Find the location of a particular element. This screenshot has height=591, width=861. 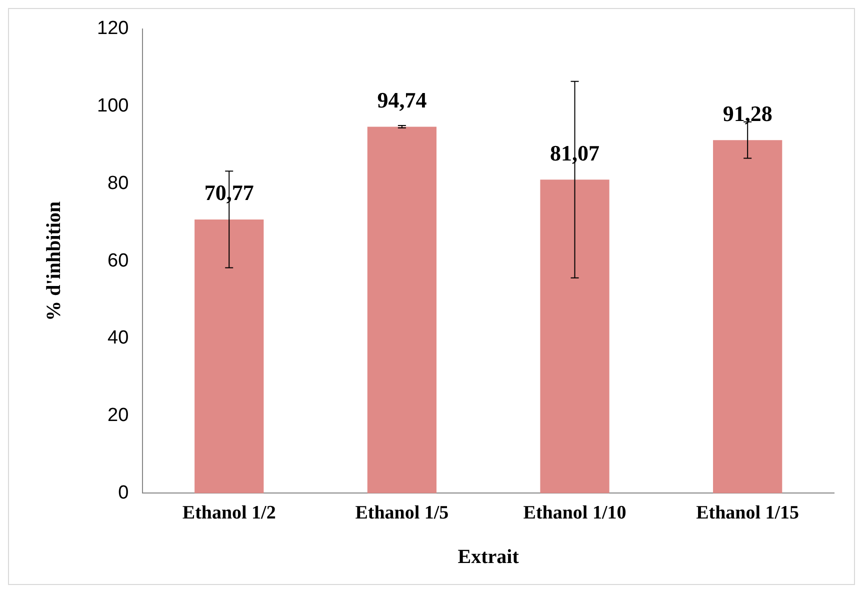

y-tick-label: 120 is located at coordinates (113, 29).